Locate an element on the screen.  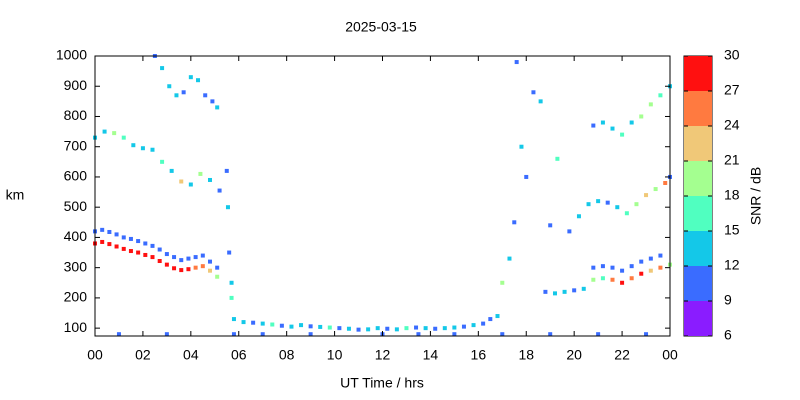
colorbar-tick-label: 24 is located at coordinates (732, 125).